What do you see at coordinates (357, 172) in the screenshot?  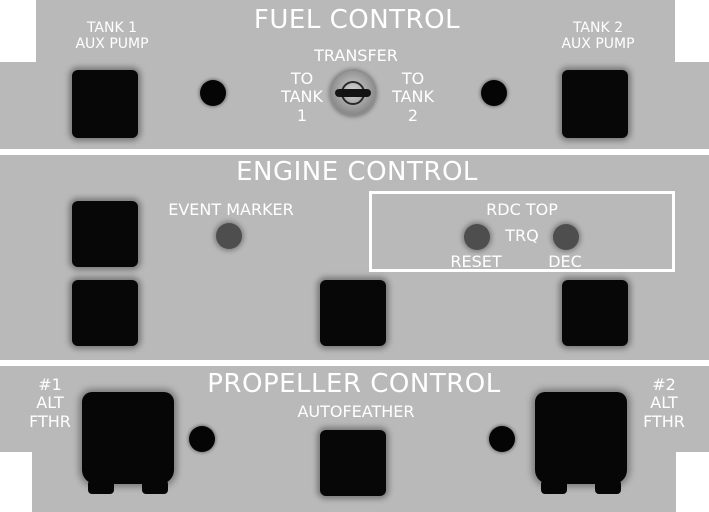 I see `engine-control-title: ENGINE CONTROL` at bounding box center [357, 172].